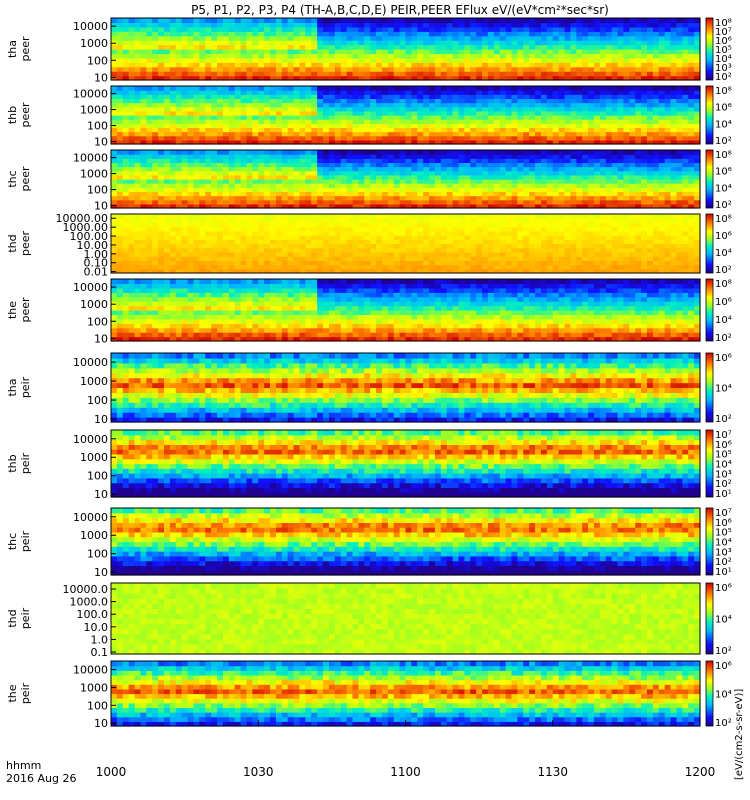 This screenshot has width=750, height=800. What do you see at coordinates (723, 188) in the screenshot?
I see `colorbar-tick-label: 10⁴` at bounding box center [723, 188].